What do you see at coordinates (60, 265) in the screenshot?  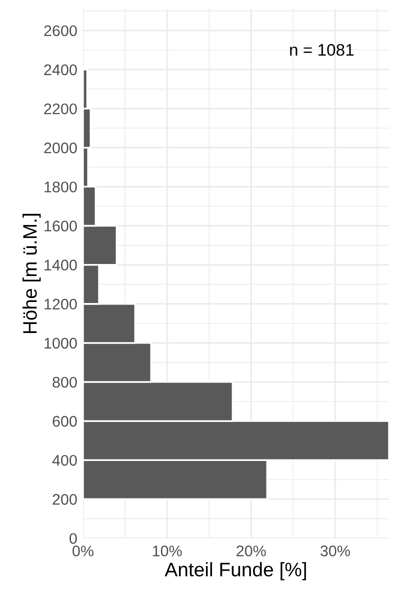 I see `y-tick-label: 1400` at bounding box center [60, 265].